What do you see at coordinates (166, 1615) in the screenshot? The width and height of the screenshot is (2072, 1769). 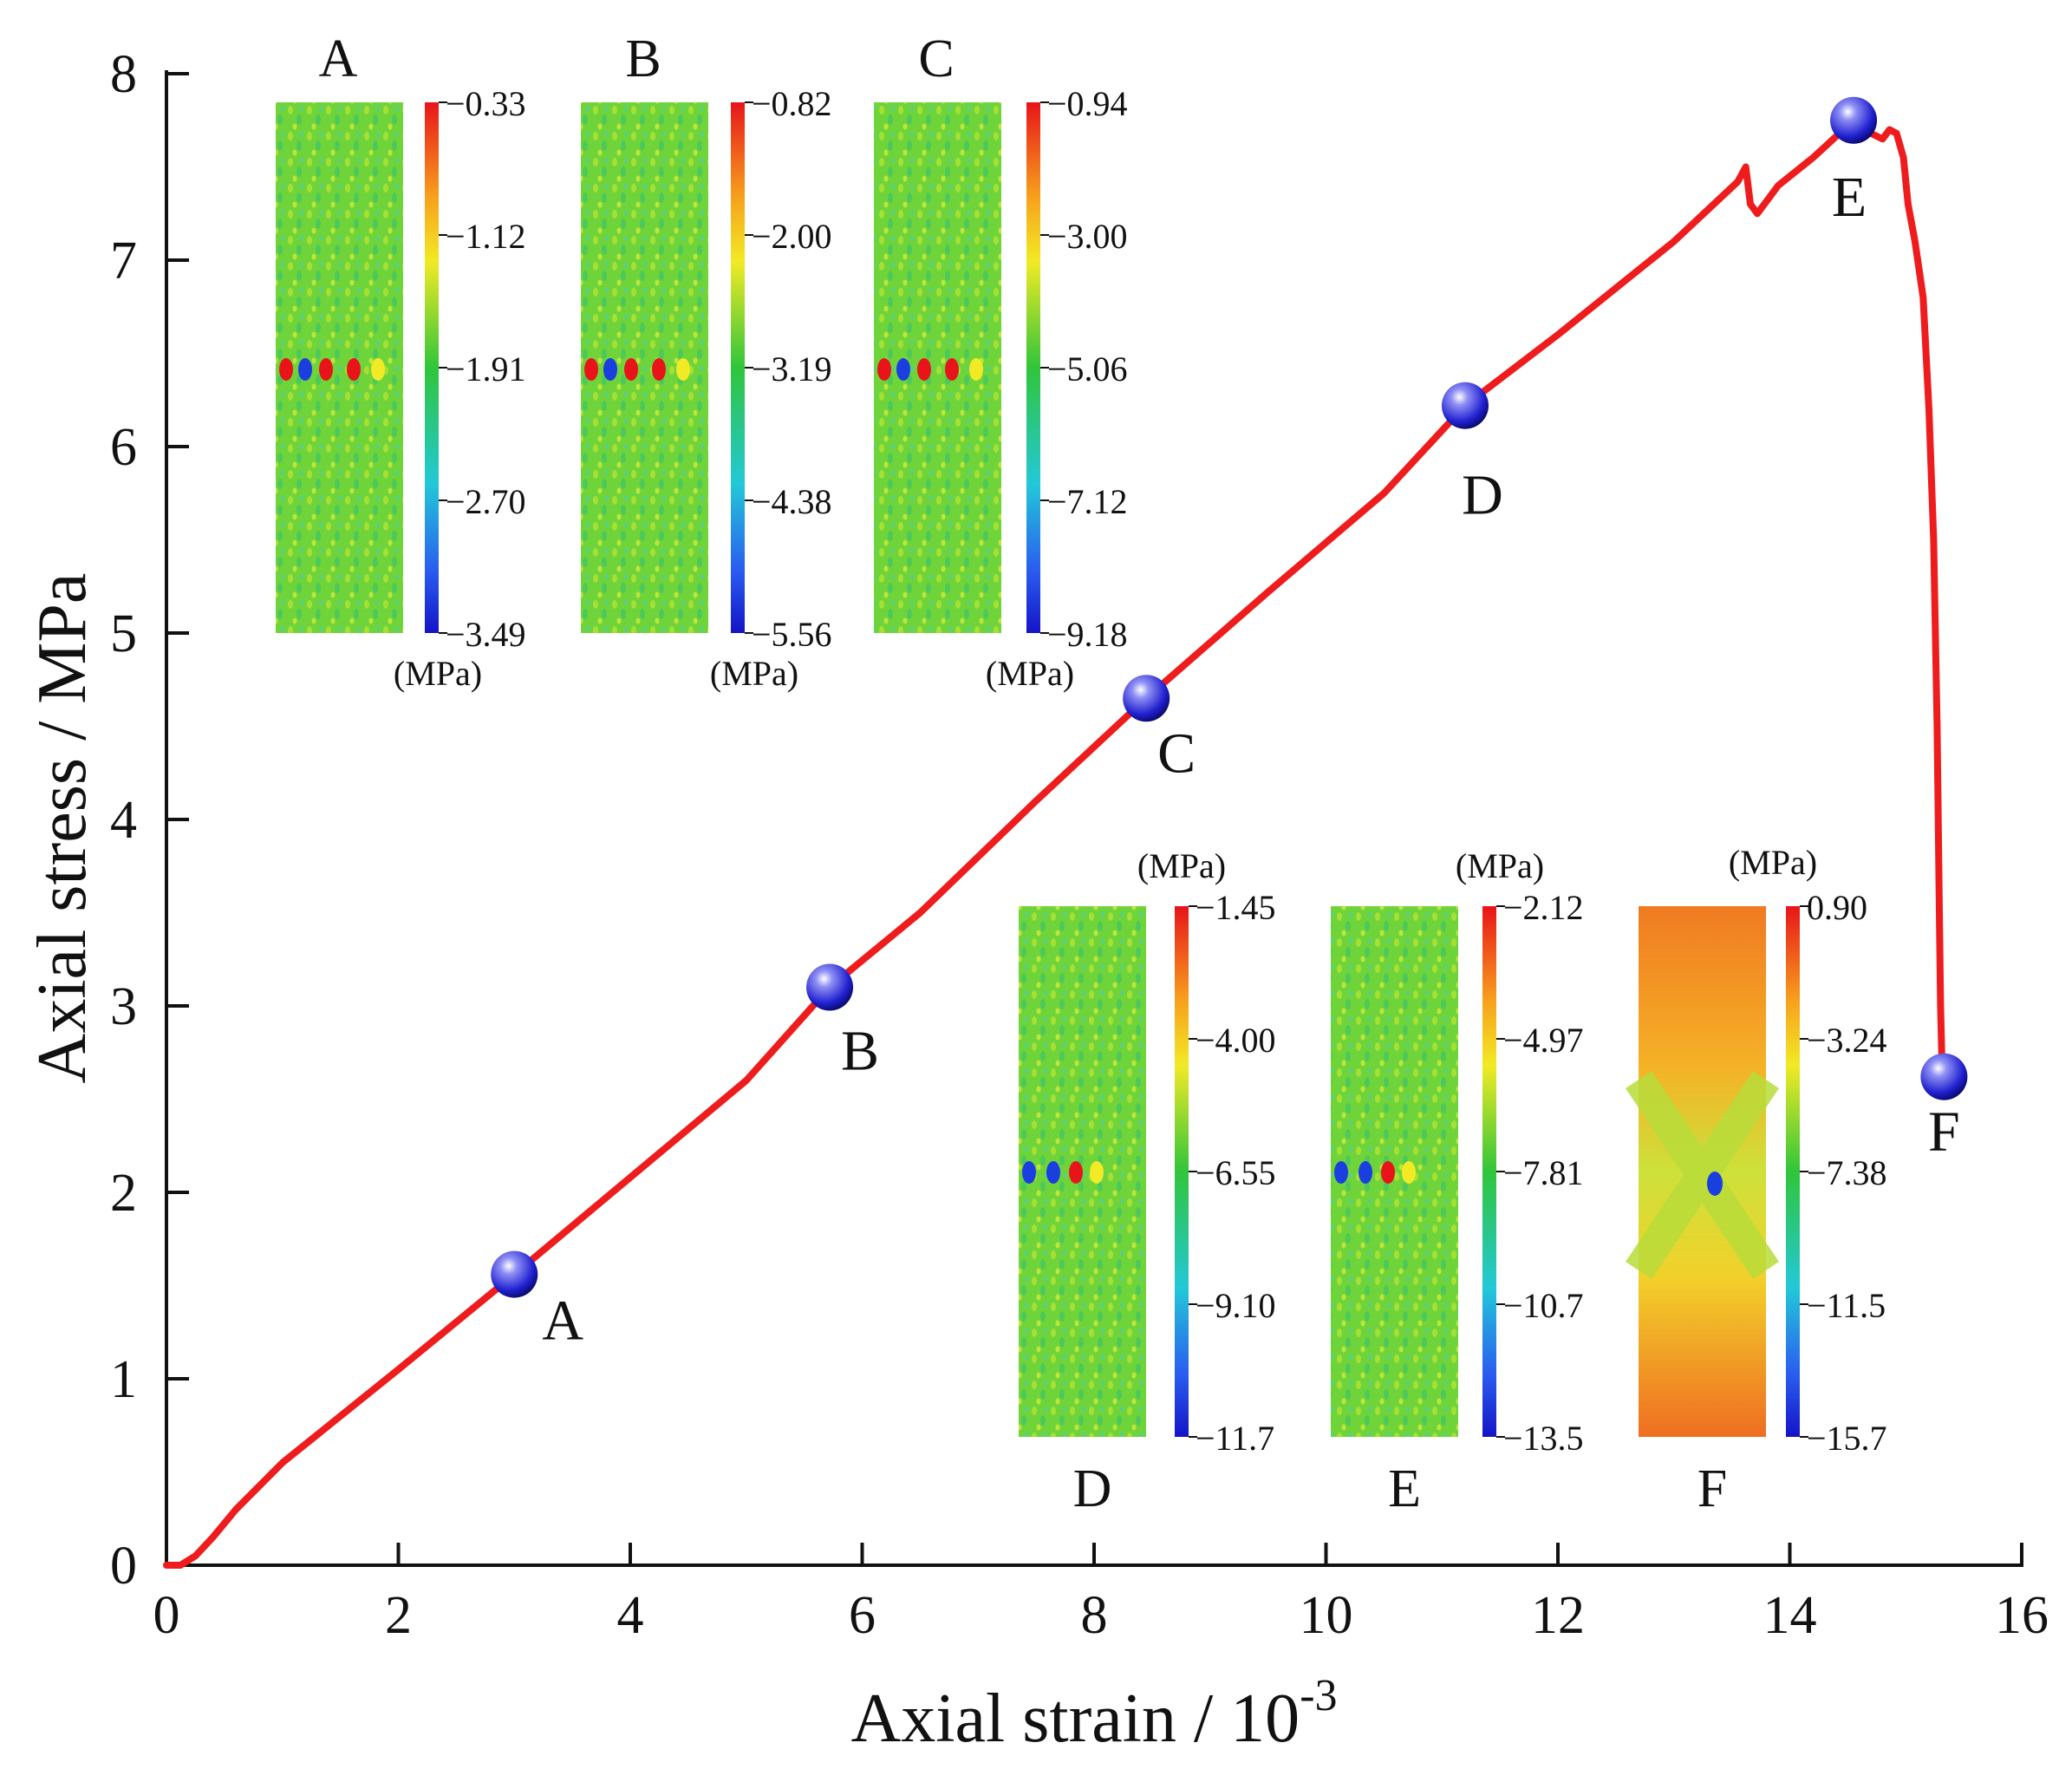 I see `x-tick-label: 0` at bounding box center [166, 1615].